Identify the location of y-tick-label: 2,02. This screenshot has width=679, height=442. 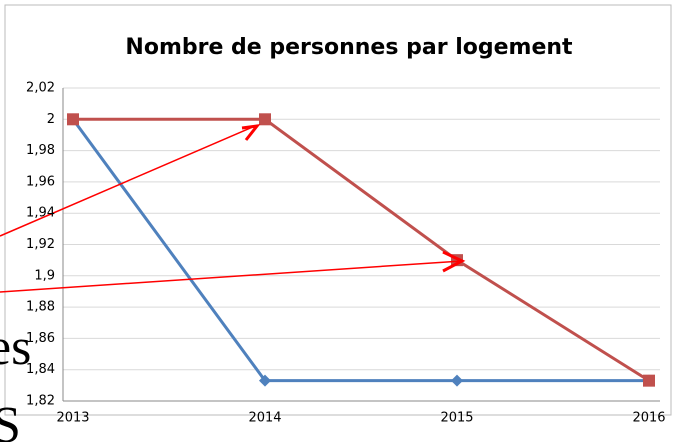
(40, 88).